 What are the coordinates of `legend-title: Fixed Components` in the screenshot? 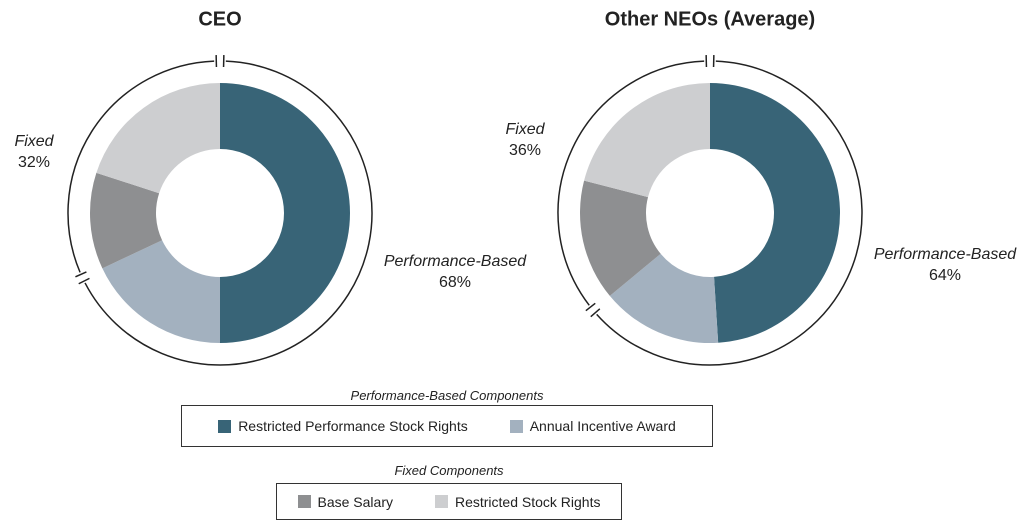 It's located at (449, 470).